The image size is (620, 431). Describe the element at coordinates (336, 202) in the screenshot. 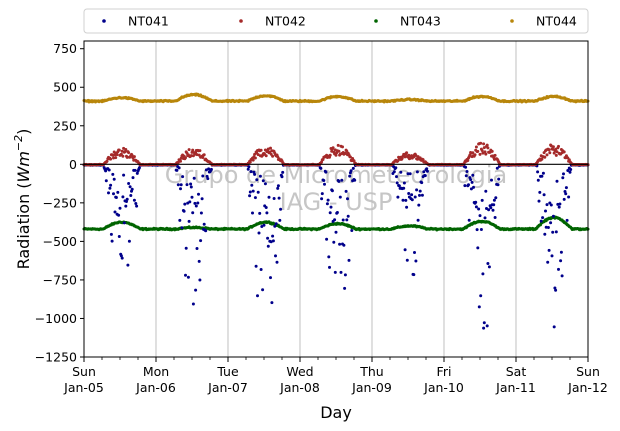

I see `watermark-line-2: IAG - USP` at that location.